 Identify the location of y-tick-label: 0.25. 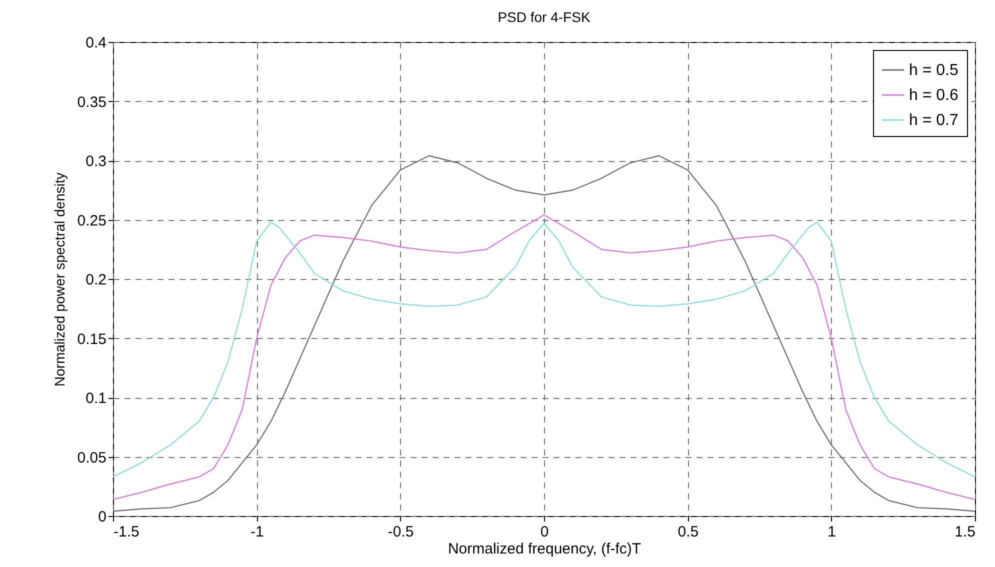
(91, 221).